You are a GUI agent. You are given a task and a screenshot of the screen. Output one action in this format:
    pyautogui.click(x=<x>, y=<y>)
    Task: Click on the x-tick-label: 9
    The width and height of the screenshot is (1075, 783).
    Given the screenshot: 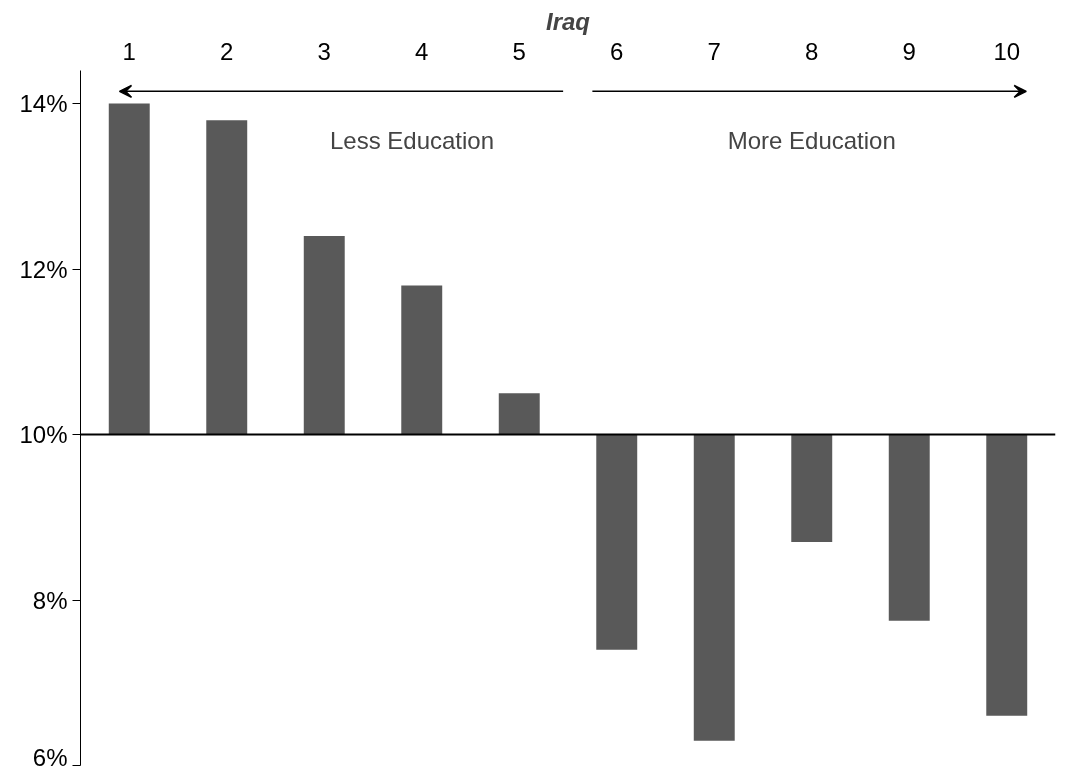 What is the action you would take?
    pyautogui.click(x=909, y=51)
    